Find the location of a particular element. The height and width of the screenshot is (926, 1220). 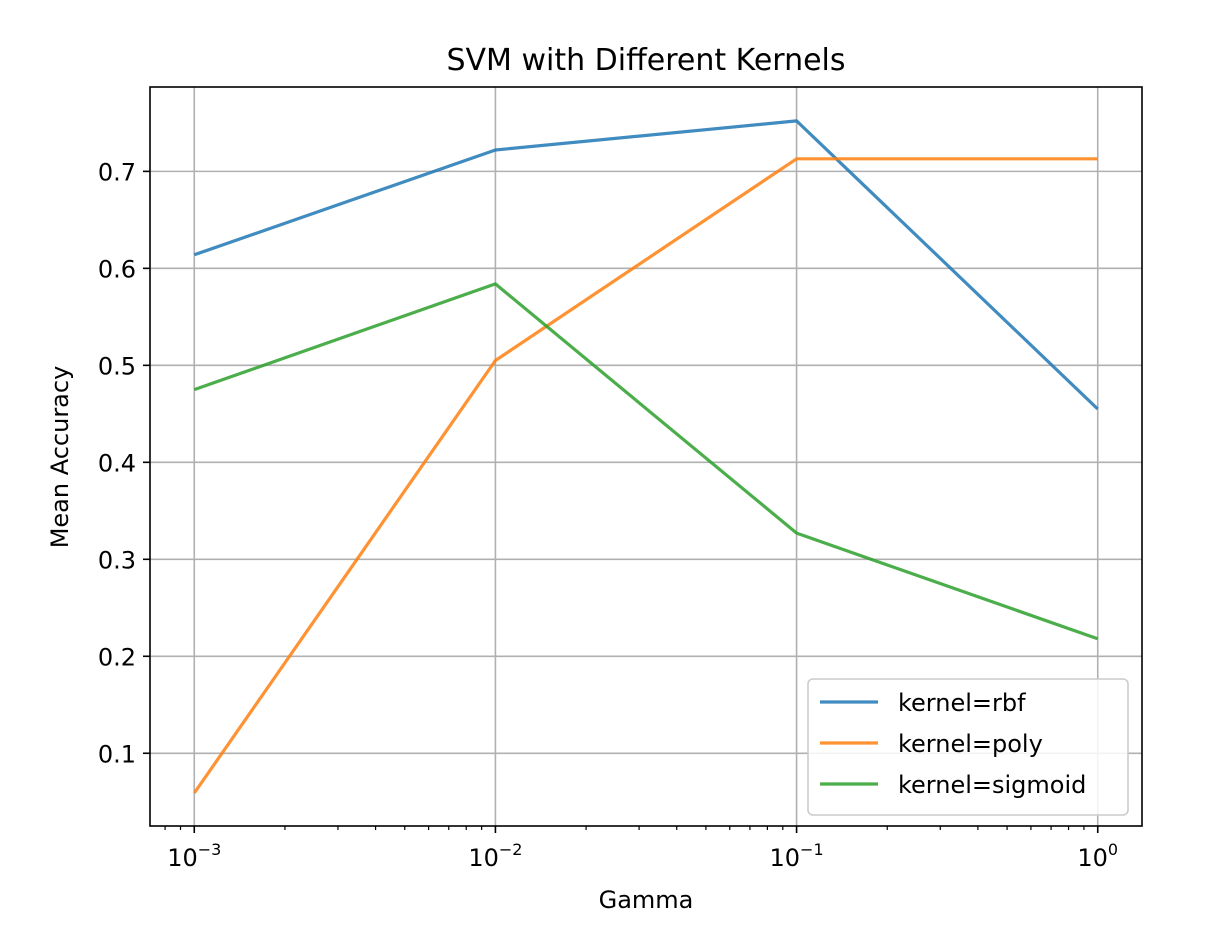

x-tick-label: 10⁻¹ is located at coordinates (797, 856).